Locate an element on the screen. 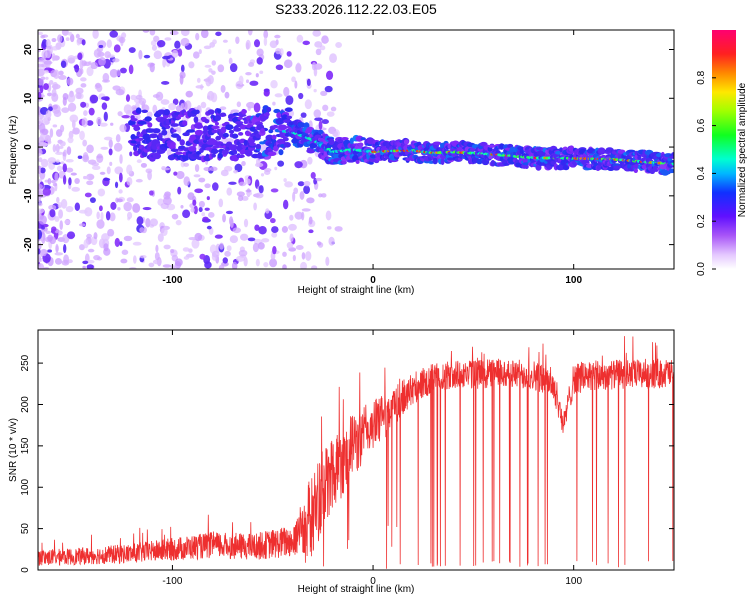  y-tick-label: 100 is located at coordinates (25, 486).